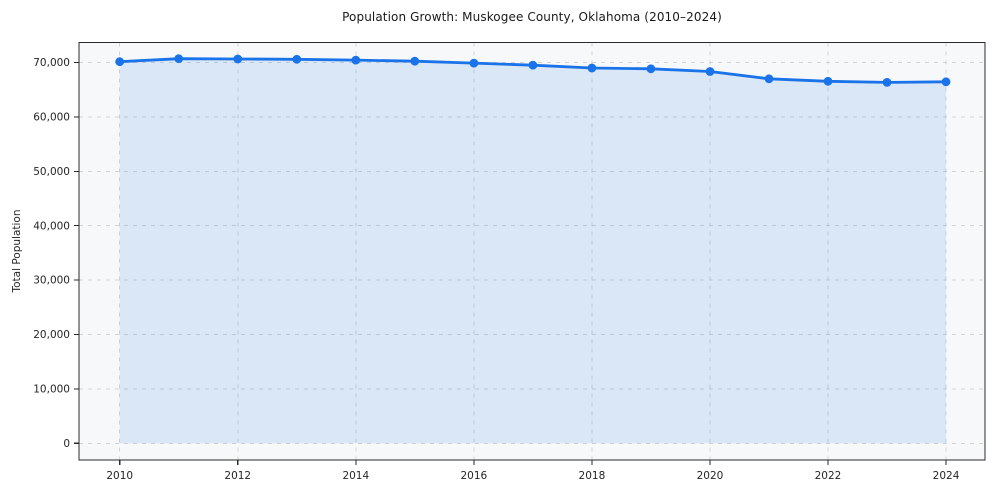 The image size is (1000, 500). What do you see at coordinates (415, 61) in the screenshot?
I see `data-point-2015` at bounding box center [415, 61].